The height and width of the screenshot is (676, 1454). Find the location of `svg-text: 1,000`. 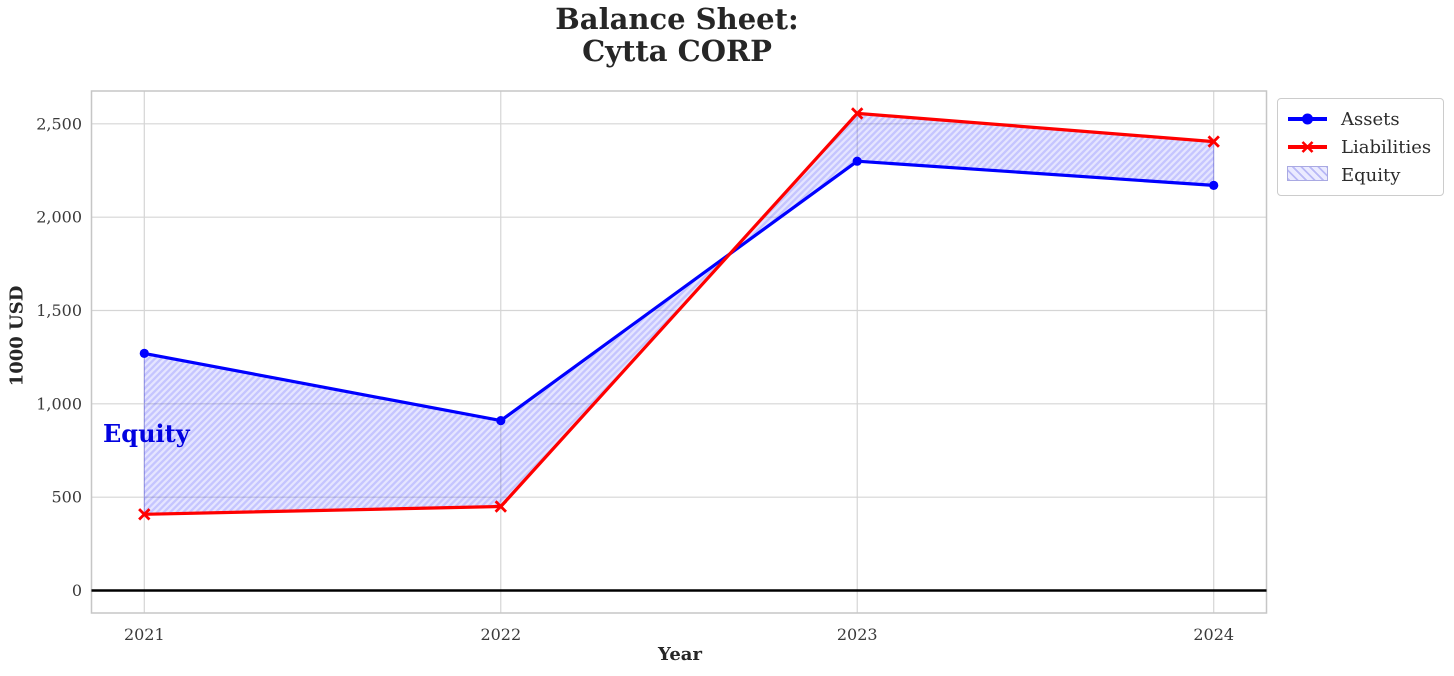

svg-text: 1,000 is located at coordinates (59, 403).